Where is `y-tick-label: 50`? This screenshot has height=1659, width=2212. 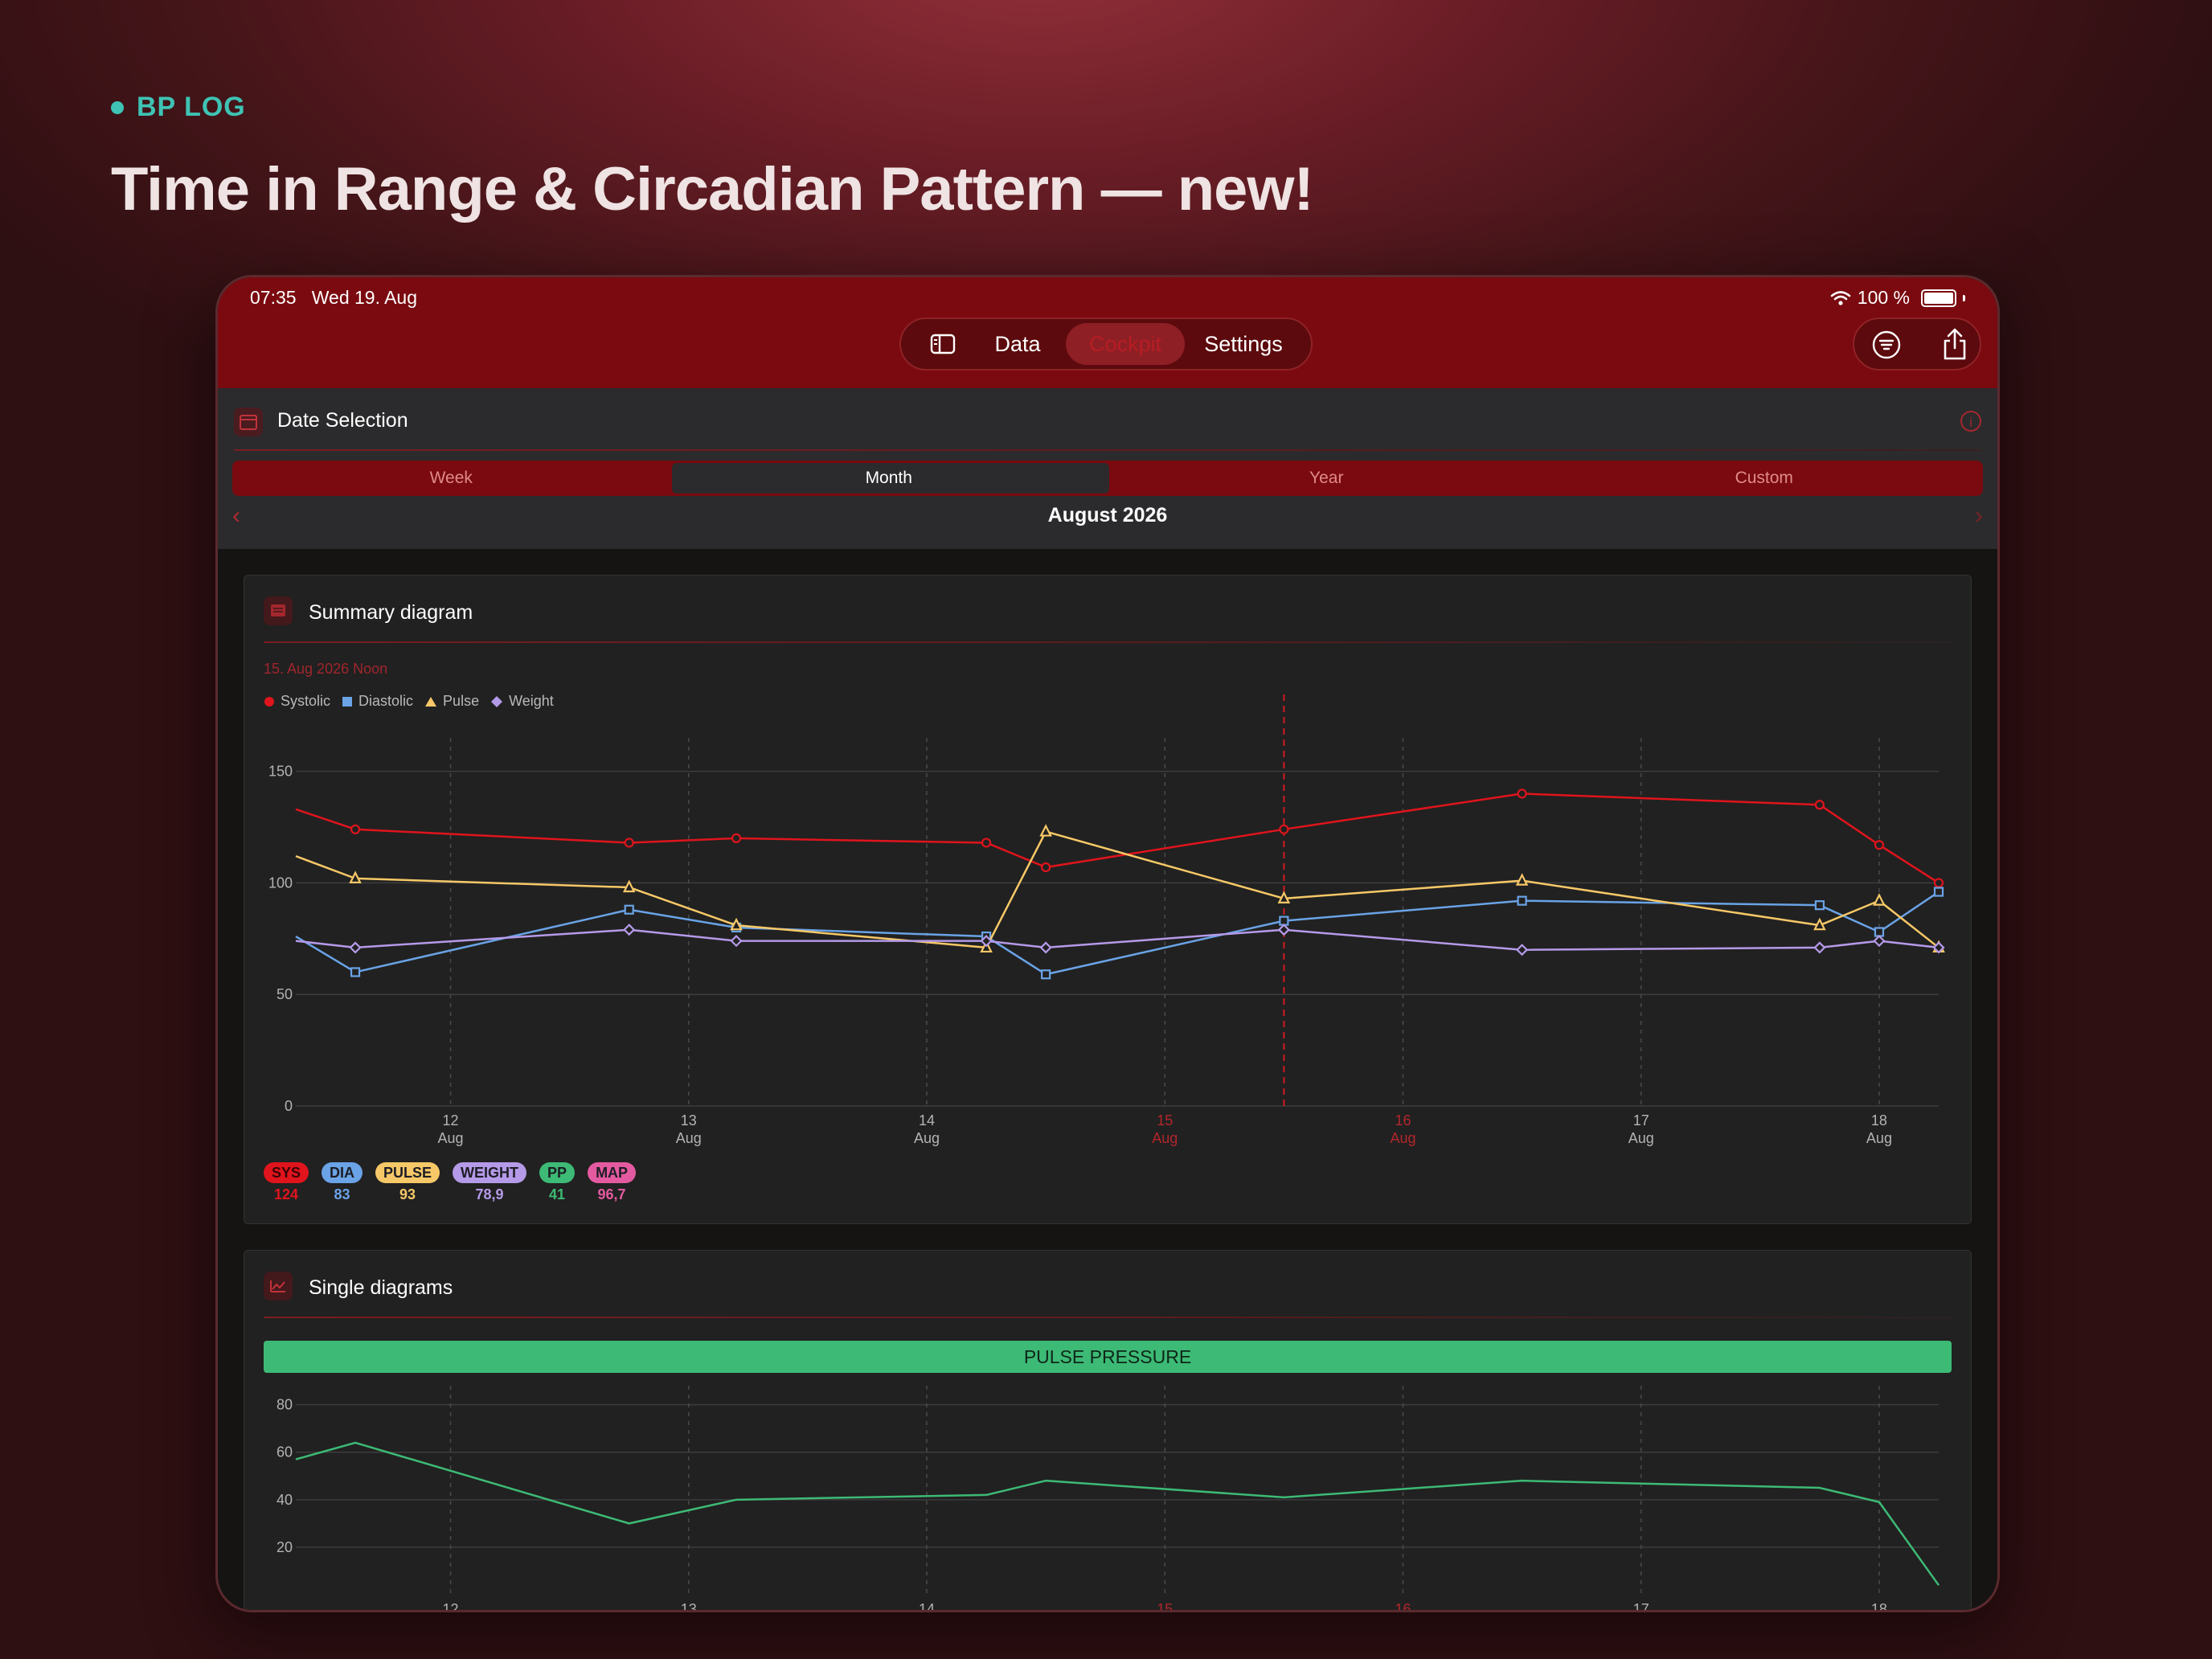
y-tick-label: 50 is located at coordinates (284, 994).